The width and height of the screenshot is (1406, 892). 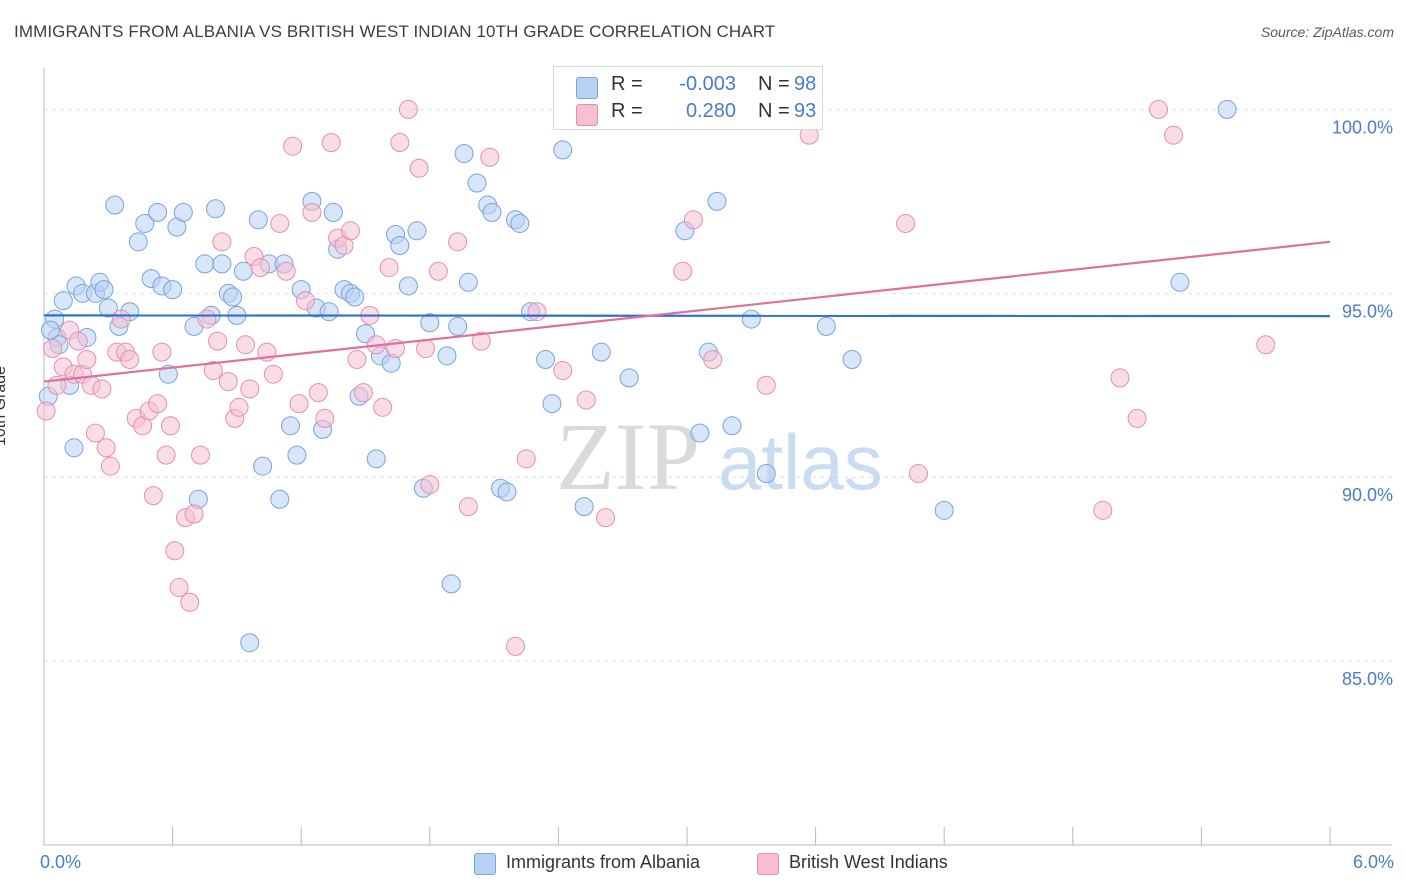 What do you see at coordinates (805, 84) in the screenshot?
I see `legend-n-value: 98` at bounding box center [805, 84].